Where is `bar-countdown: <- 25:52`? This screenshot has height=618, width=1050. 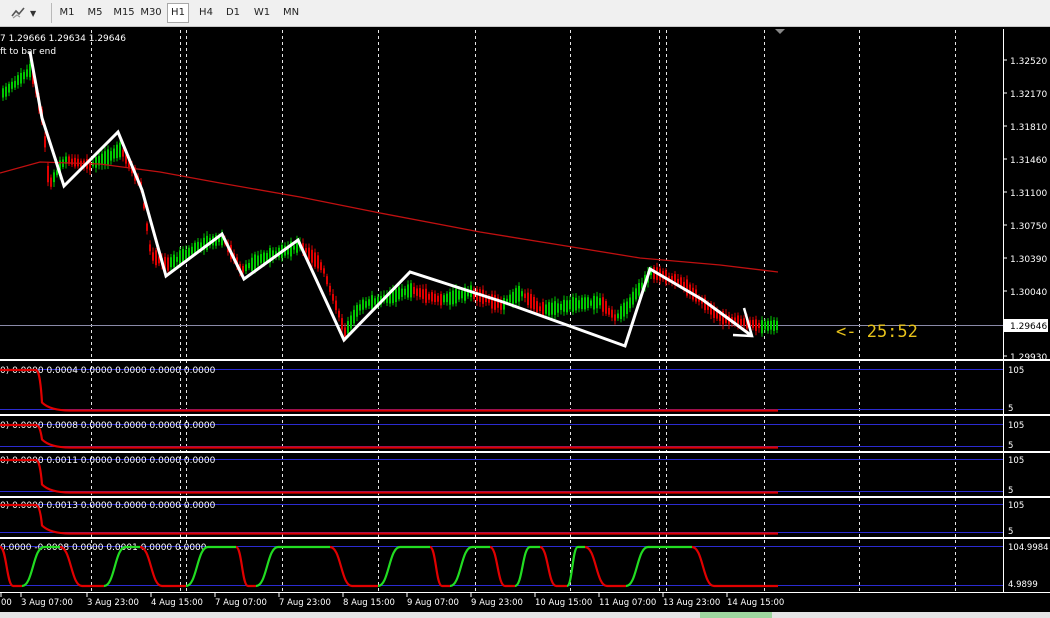
bar-countdown: <- 25:52 is located at coordinates (877, 332).